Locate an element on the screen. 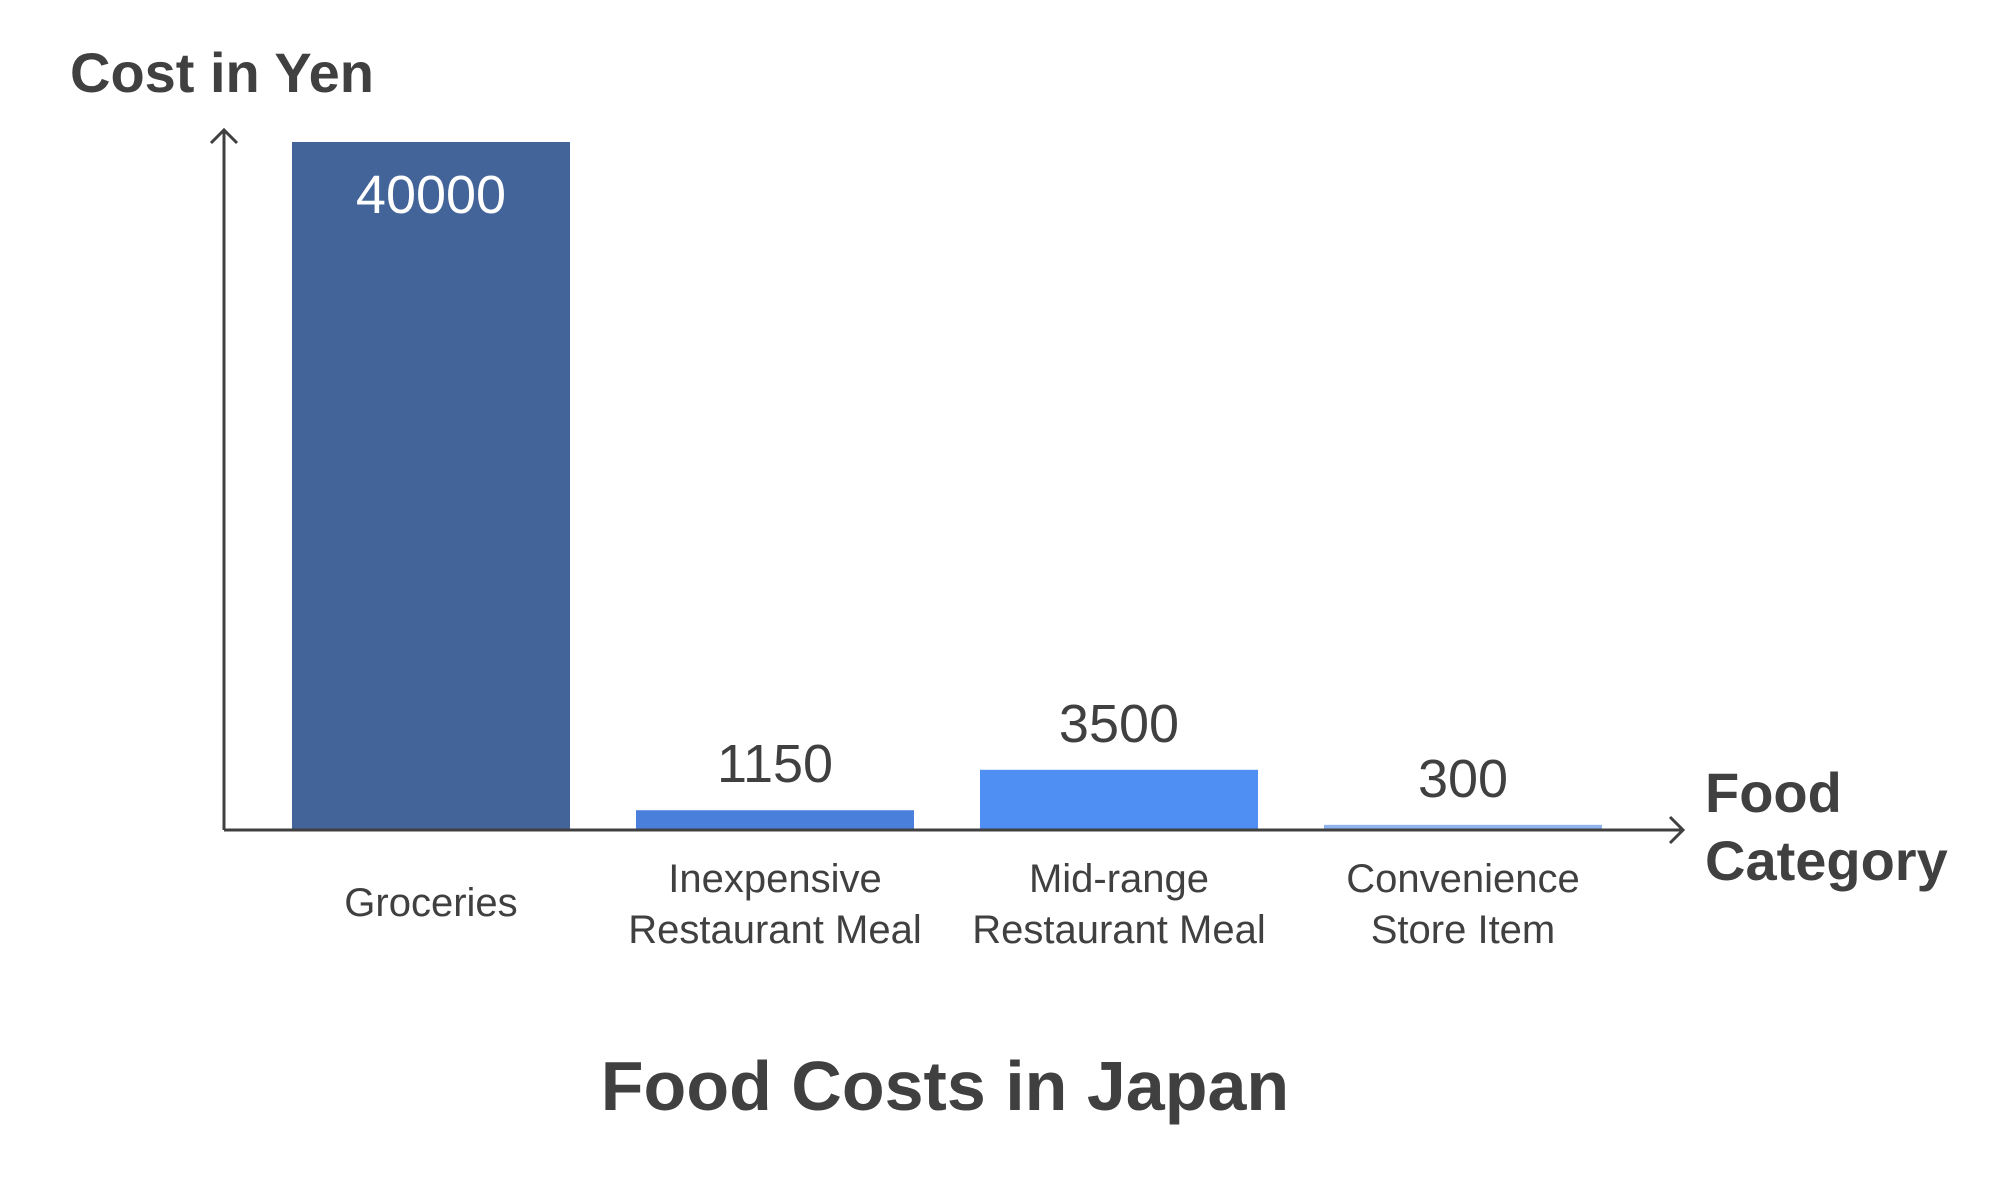 The image size is (1999, 1185). x-axis-arrowhead is located at coordinates (1677, 830).